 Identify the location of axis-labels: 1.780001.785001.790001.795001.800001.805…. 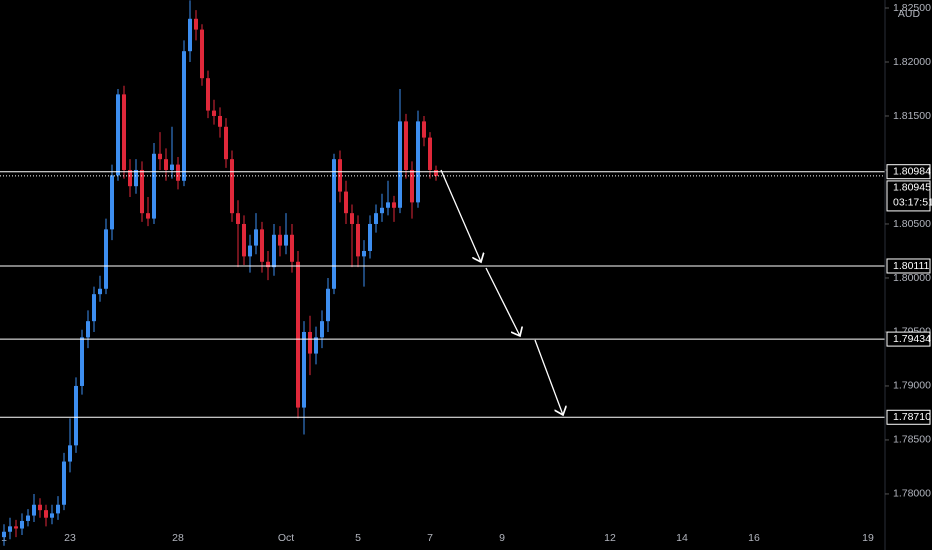
(908, 251).